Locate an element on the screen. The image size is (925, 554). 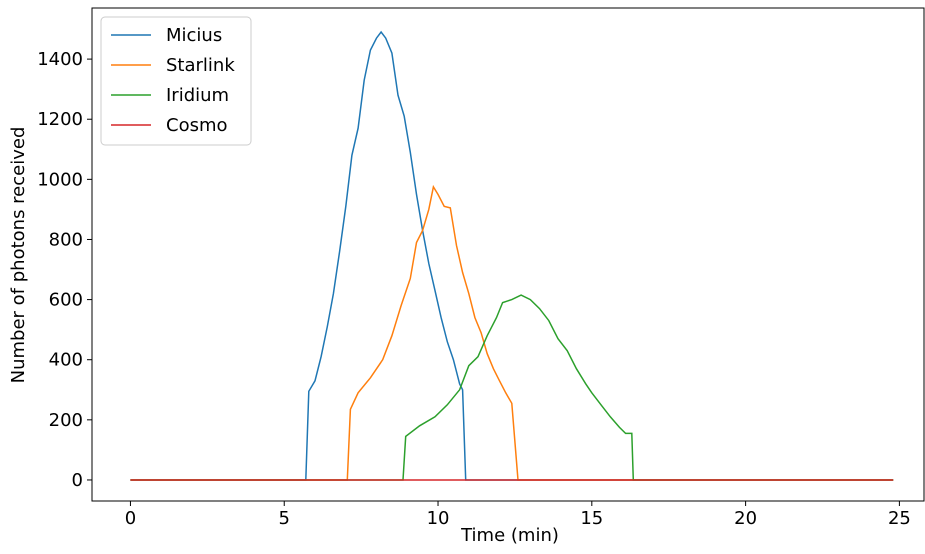
x-tick-label: 0 is located at coordinates (130, 518).